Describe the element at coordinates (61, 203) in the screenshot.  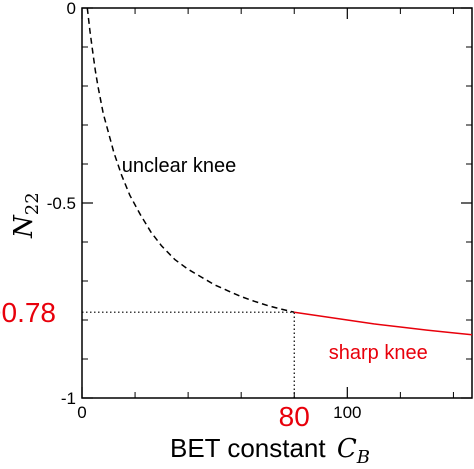
I see `y-tick-label: -0.5` at that location.